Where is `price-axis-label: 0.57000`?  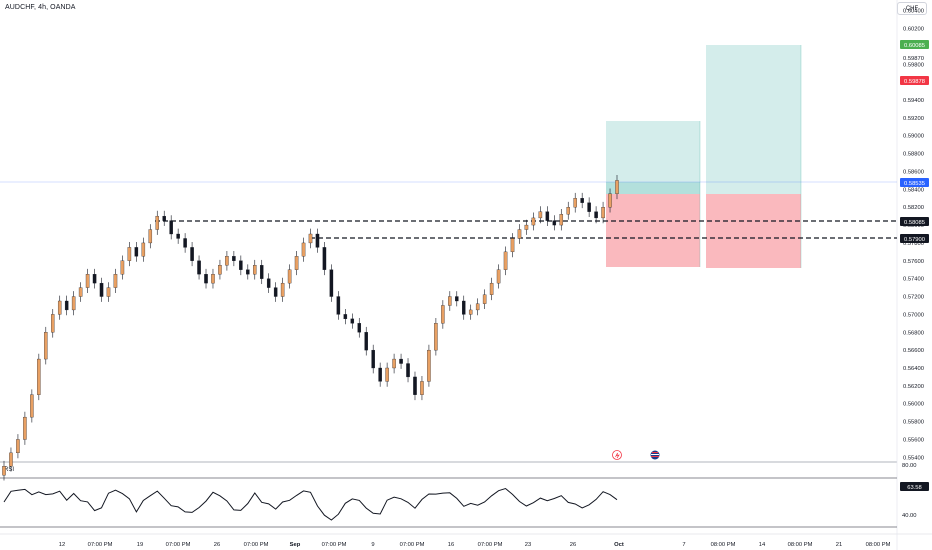
price-axis-label: 0.57000 is located at coordinates (913, 315).